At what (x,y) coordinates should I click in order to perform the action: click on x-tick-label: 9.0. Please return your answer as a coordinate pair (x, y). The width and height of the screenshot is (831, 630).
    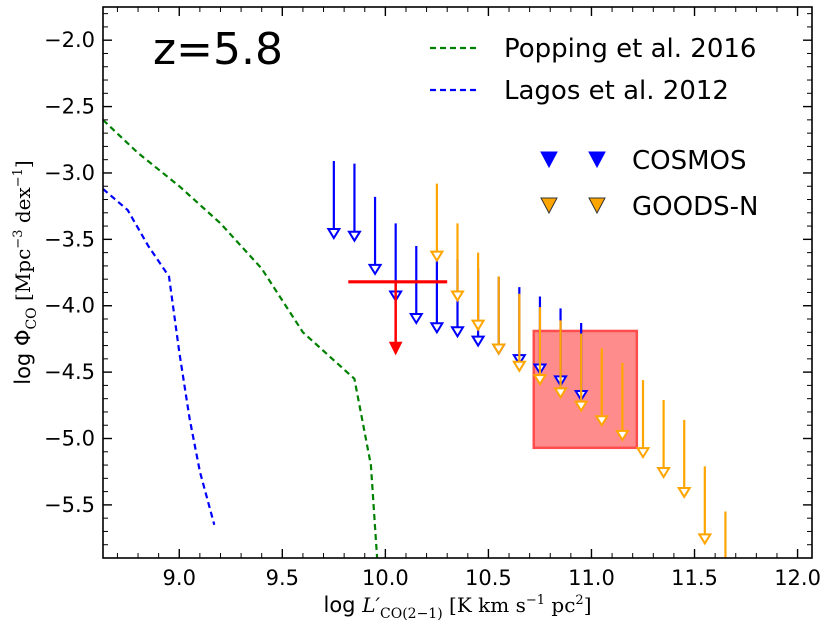
    Looking at the image, I should click on (179, 578).